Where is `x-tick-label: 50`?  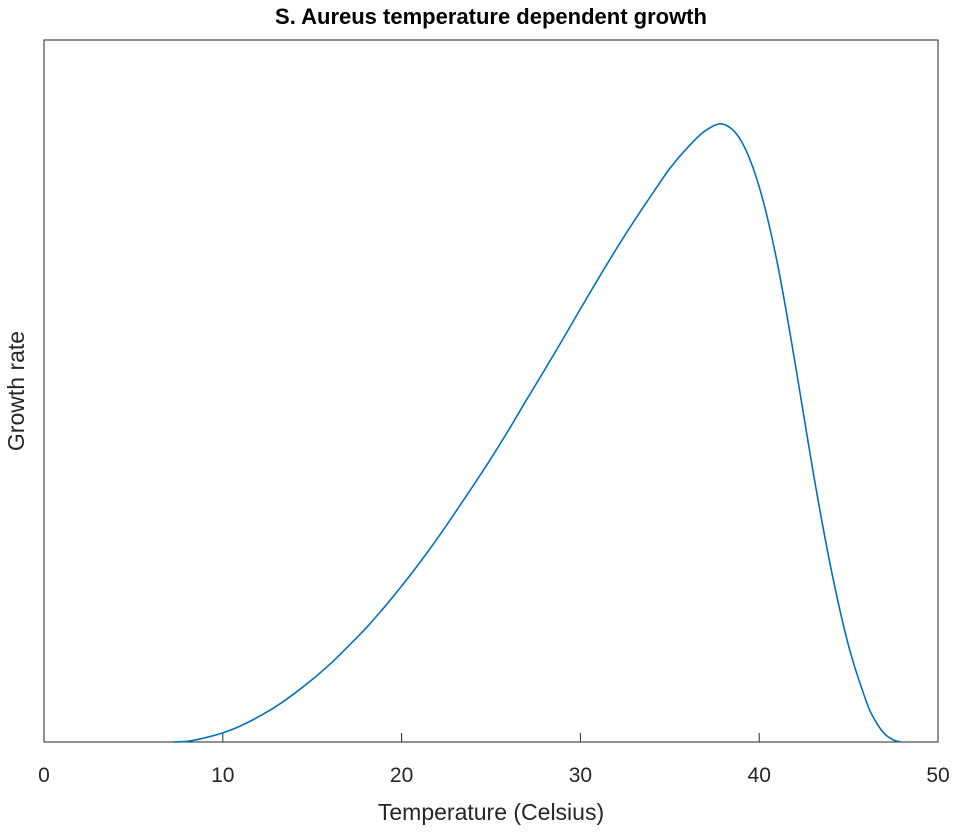 x-tick-label: 50 is located at coordinates (937, 775).